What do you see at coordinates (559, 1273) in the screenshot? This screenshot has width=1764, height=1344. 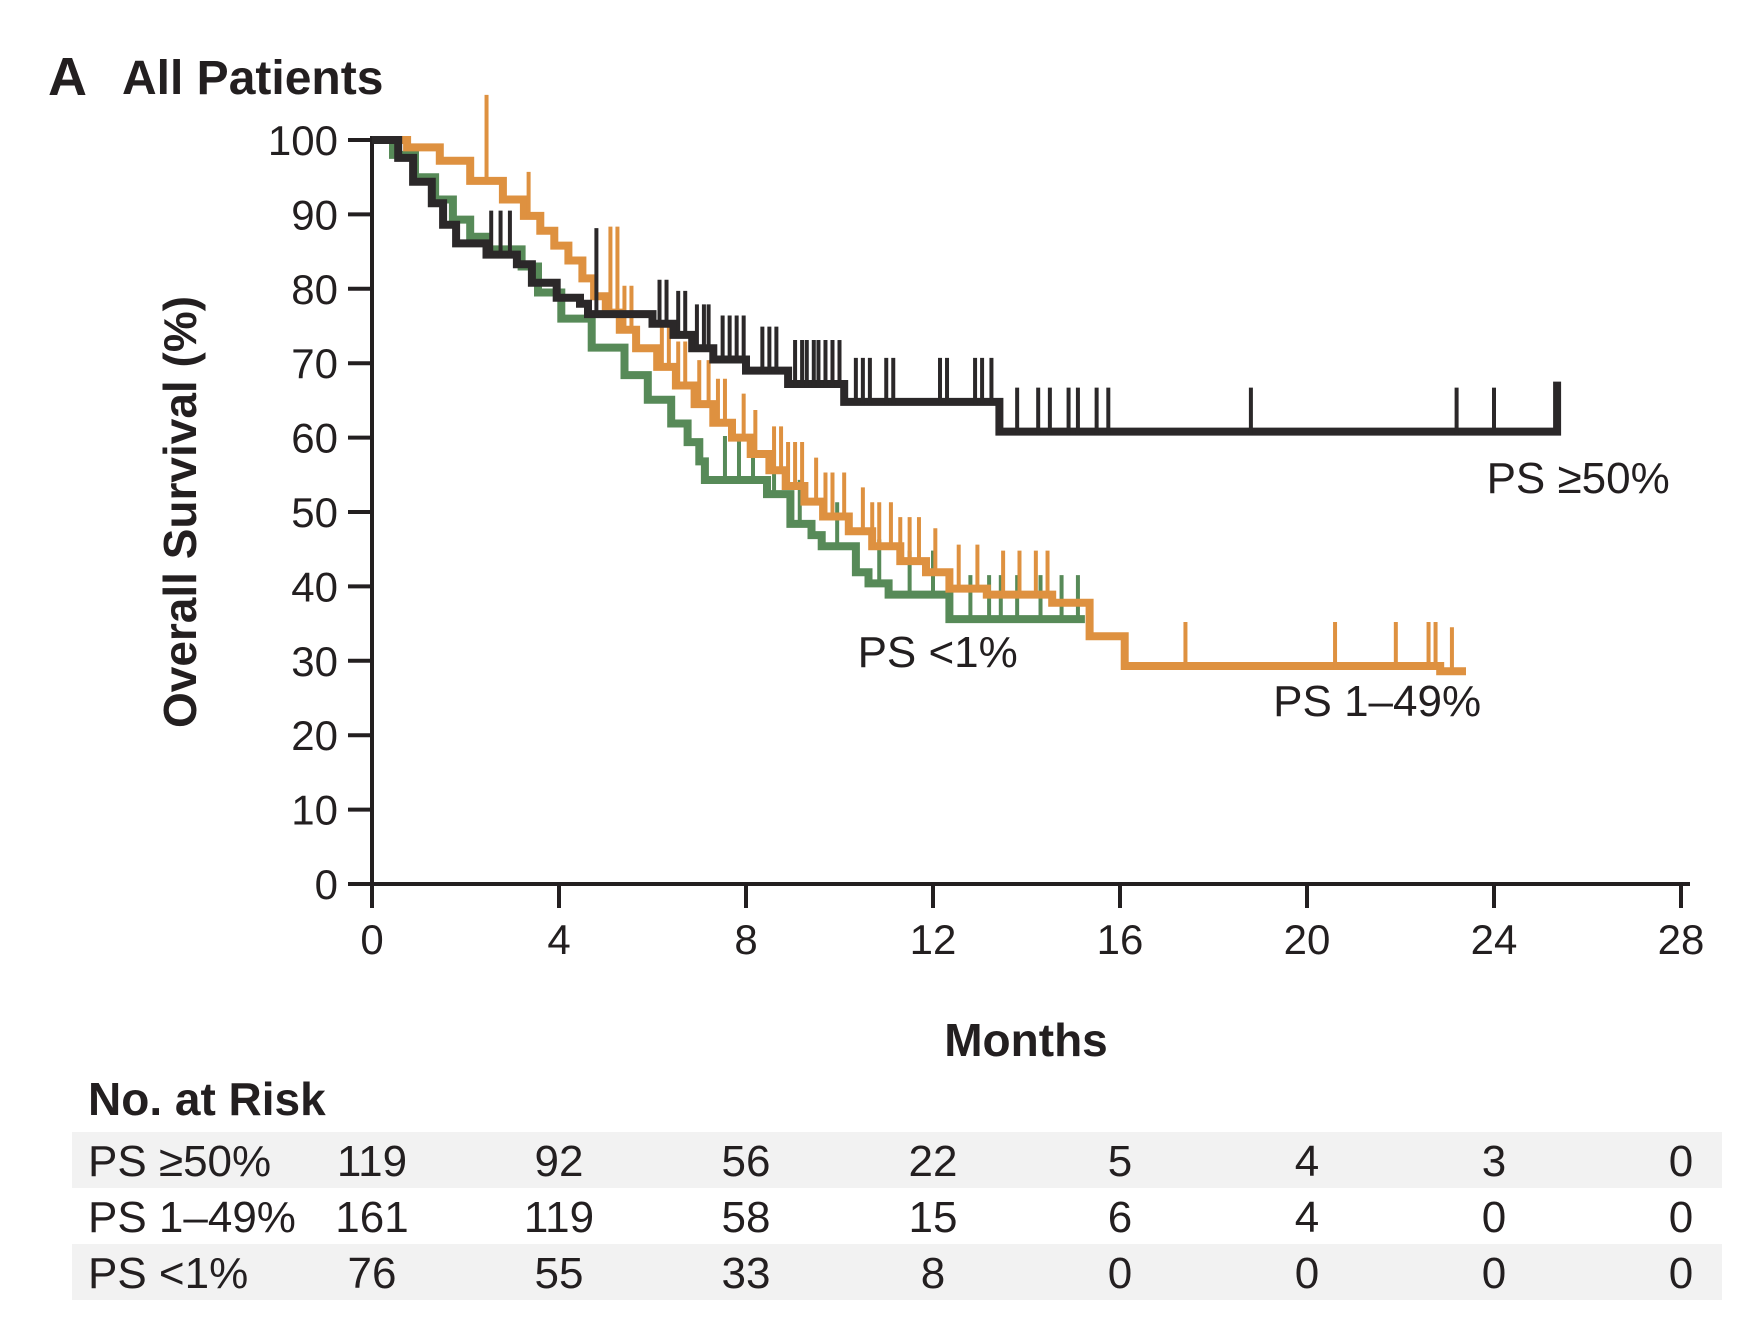 I see `risk-count-cell: 55` at bounding box center [559, 1273].